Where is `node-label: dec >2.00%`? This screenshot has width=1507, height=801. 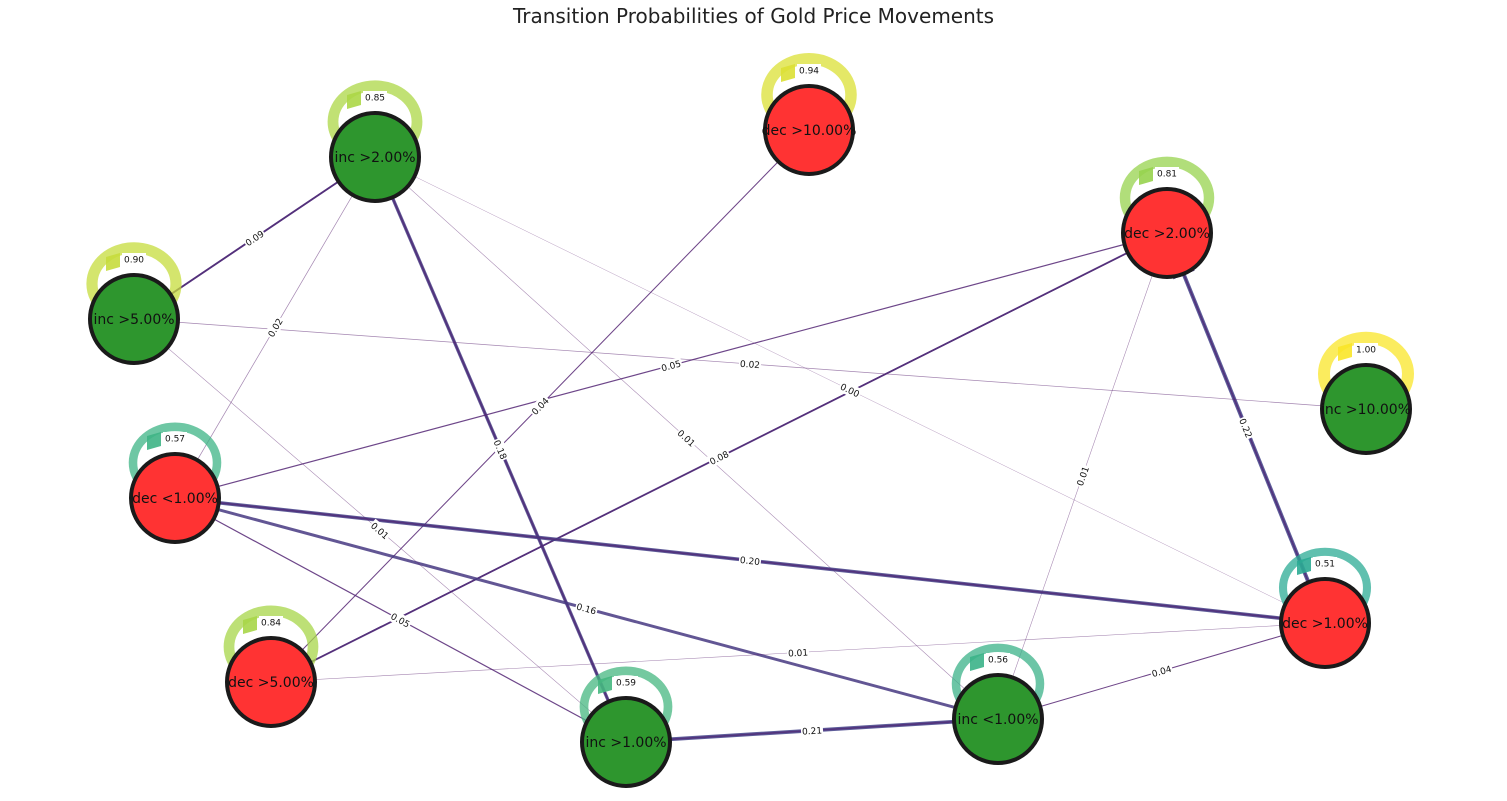
node-label: dec >2.00% is located at coordinates (1167, 234).